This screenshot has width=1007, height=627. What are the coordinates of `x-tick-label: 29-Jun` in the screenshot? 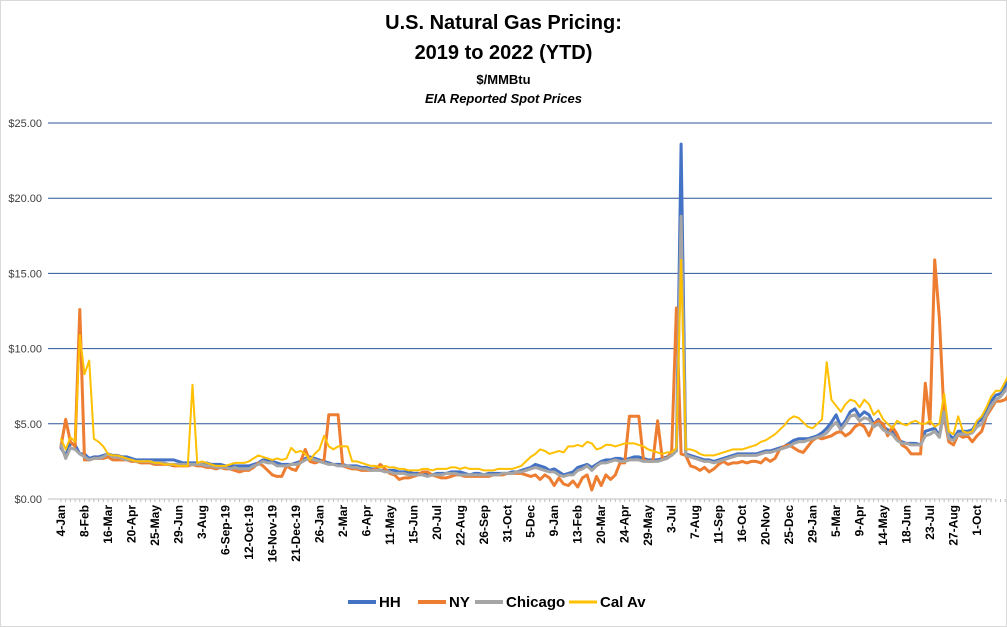 It's located at (178, 524).